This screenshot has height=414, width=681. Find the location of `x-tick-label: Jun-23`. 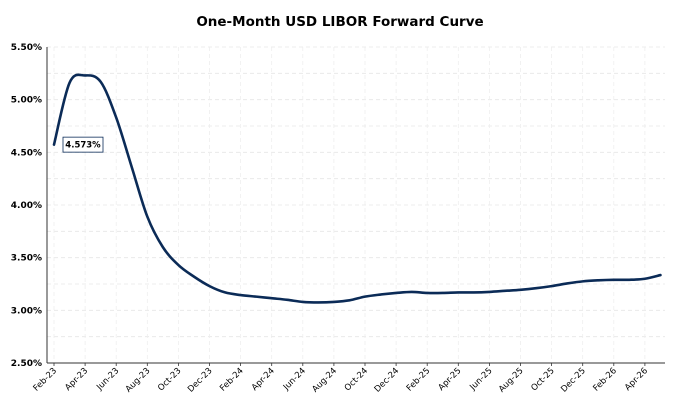

x-tick-label: Jun-23 is located at coordinates (107, 379).